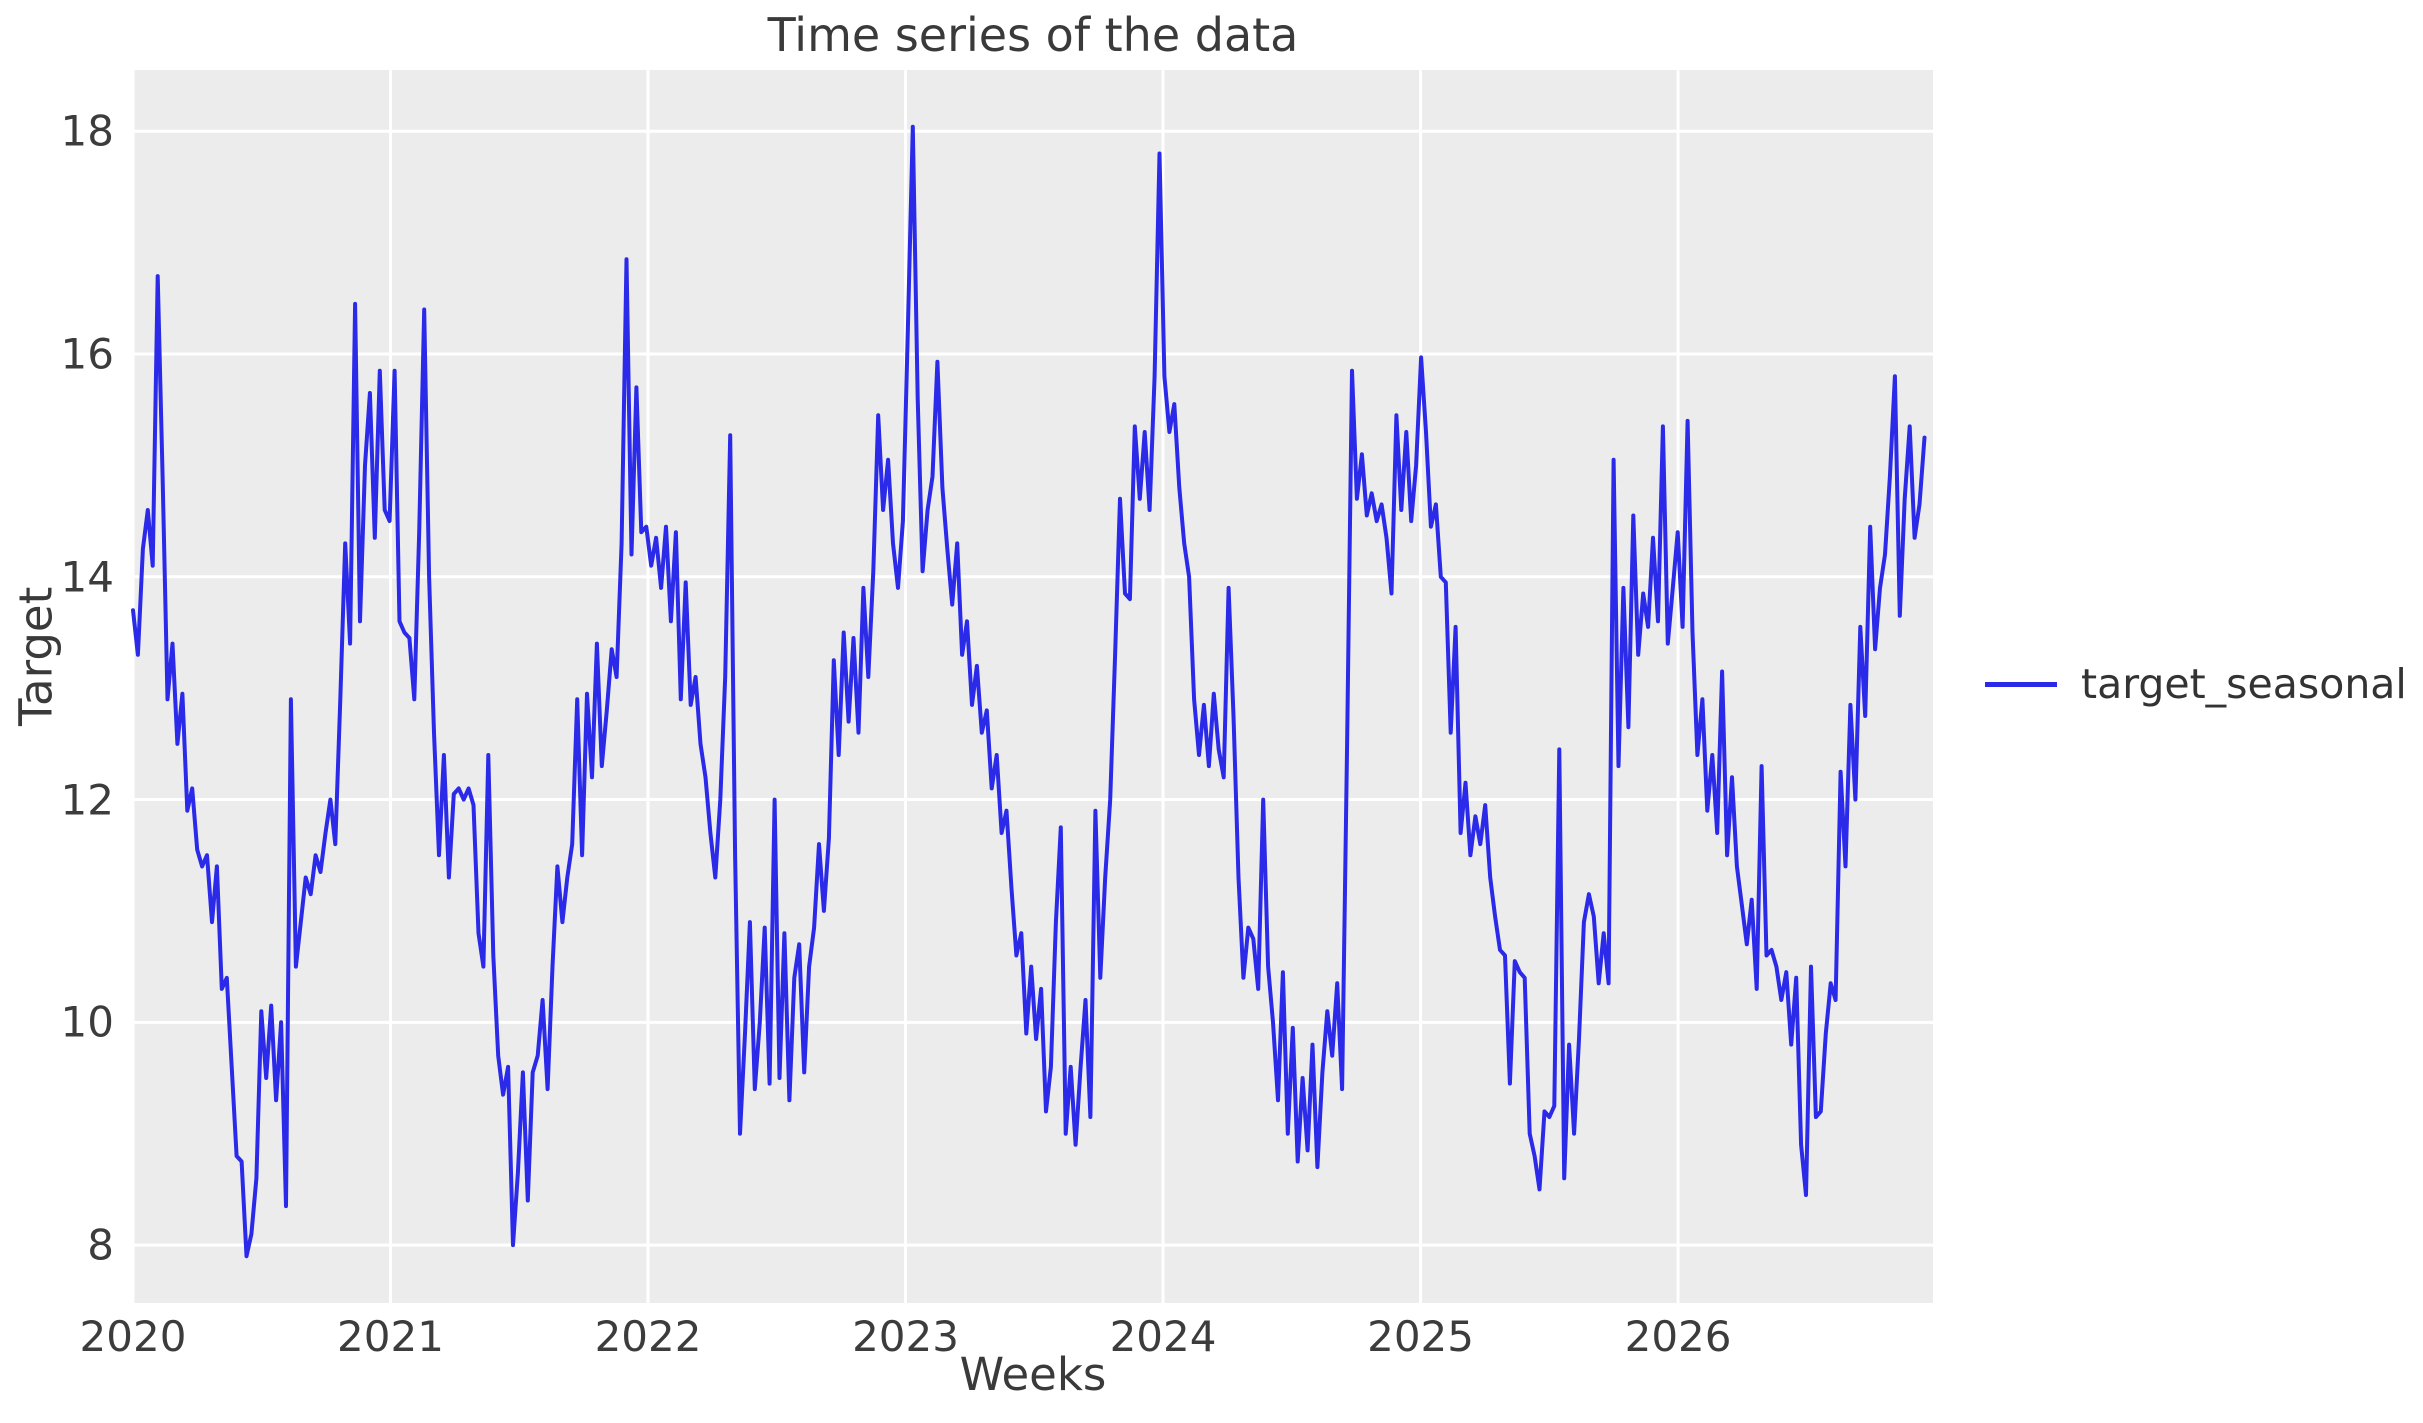 The width and height of the screenshot is (2423, 1423). Describe the element at coordinates (1678, 1336) in the screenshot. I see `x-tick-label: 2026` at that location.